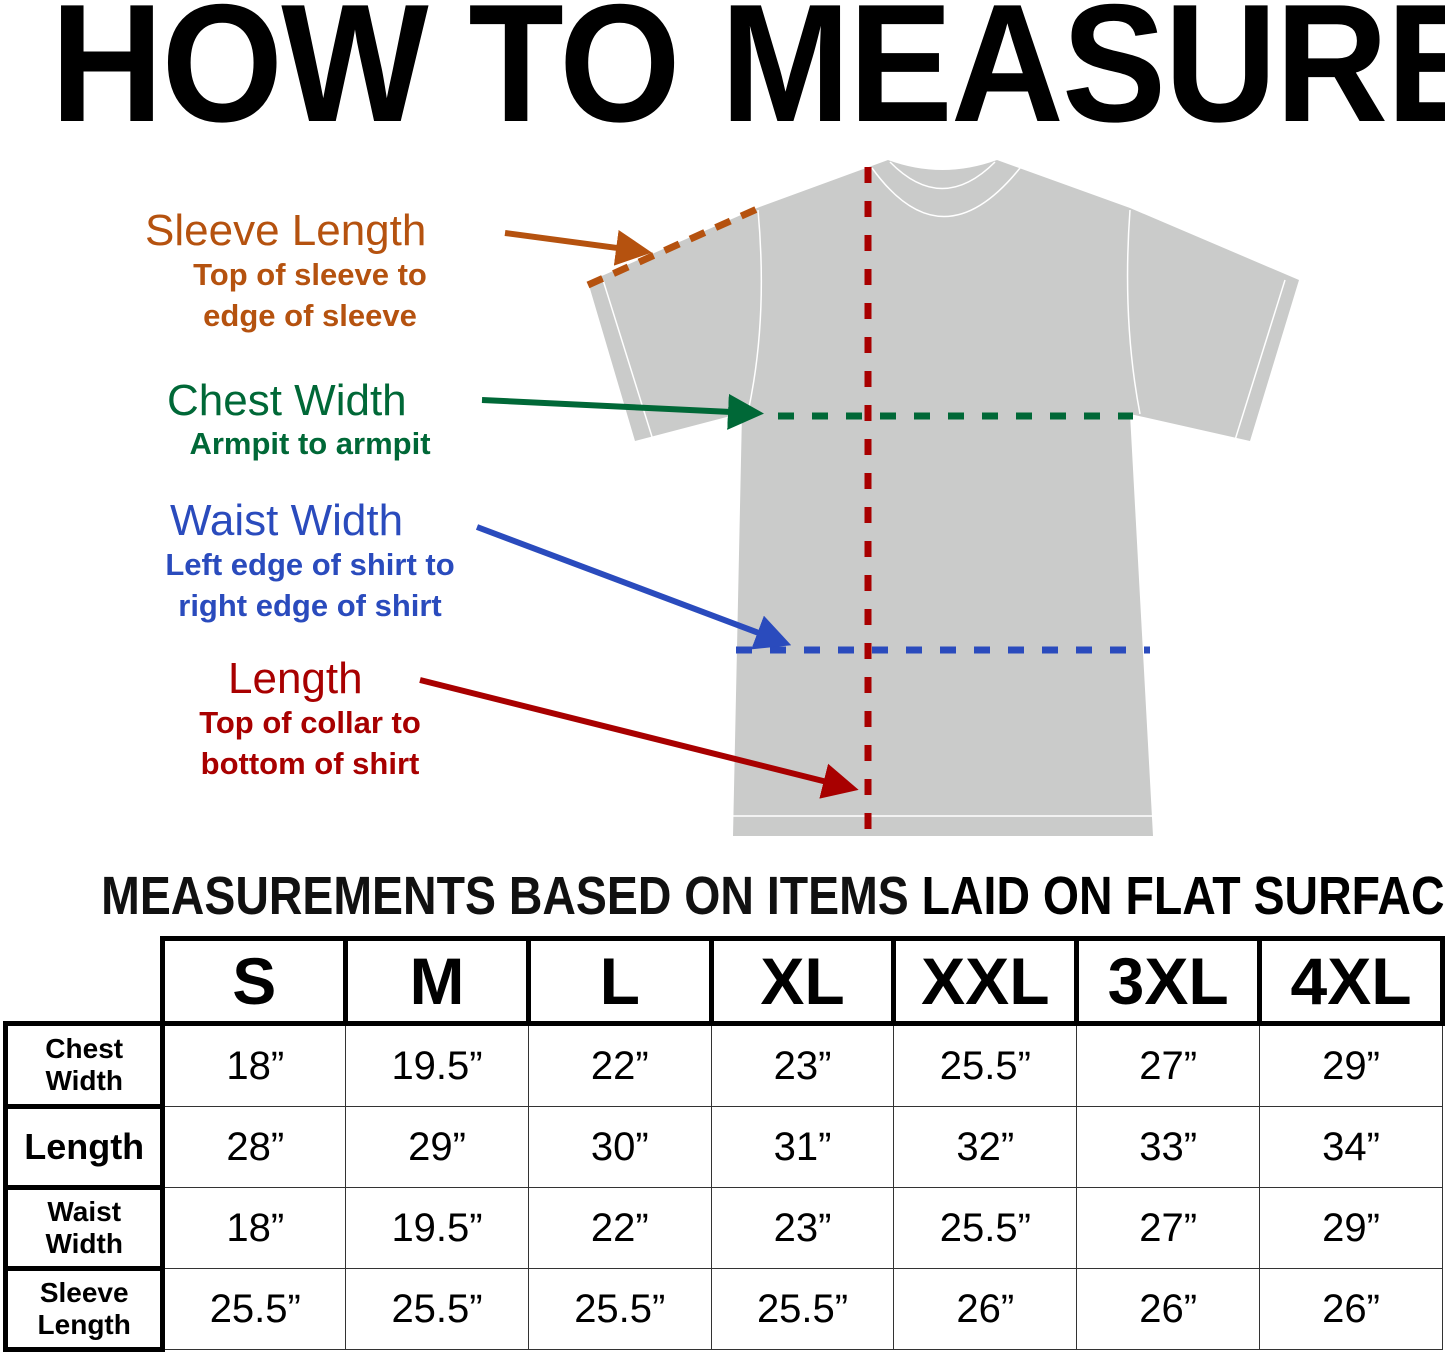 The image size is (1445, 1354). What do you see at coordinates (639, 738) in the screenshot?
I see `length-arrow` at bounding box center [639, 738].